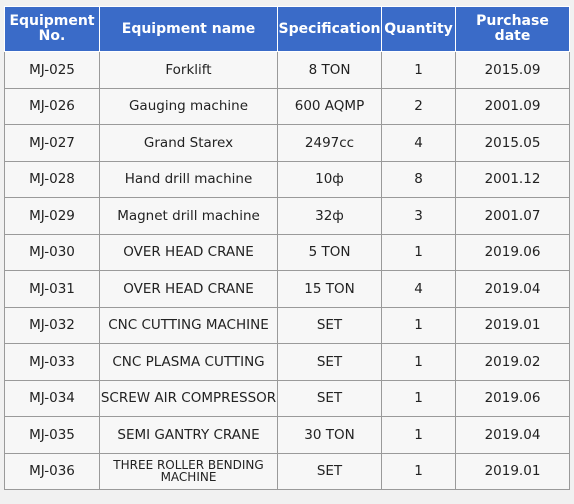 This screenshot has width=574, height=504. What do you see at coordinates (52, 216) in the screenshot?
I see `cell-equipment-no: MJ-029` at bounding box center [52, 216].